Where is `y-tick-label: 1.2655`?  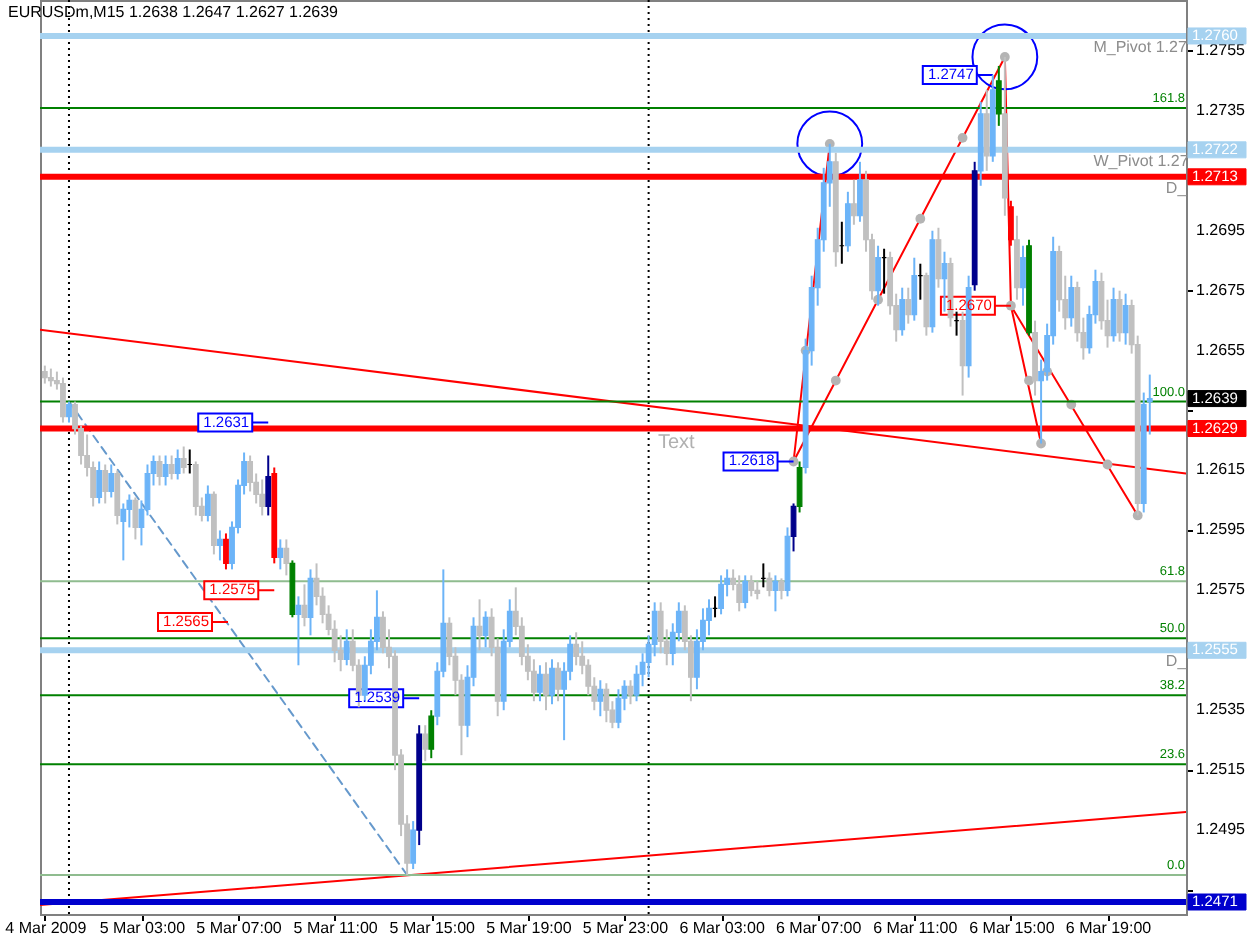 y-tick-label: 1.2655 is located at coordinates (1221, 349).